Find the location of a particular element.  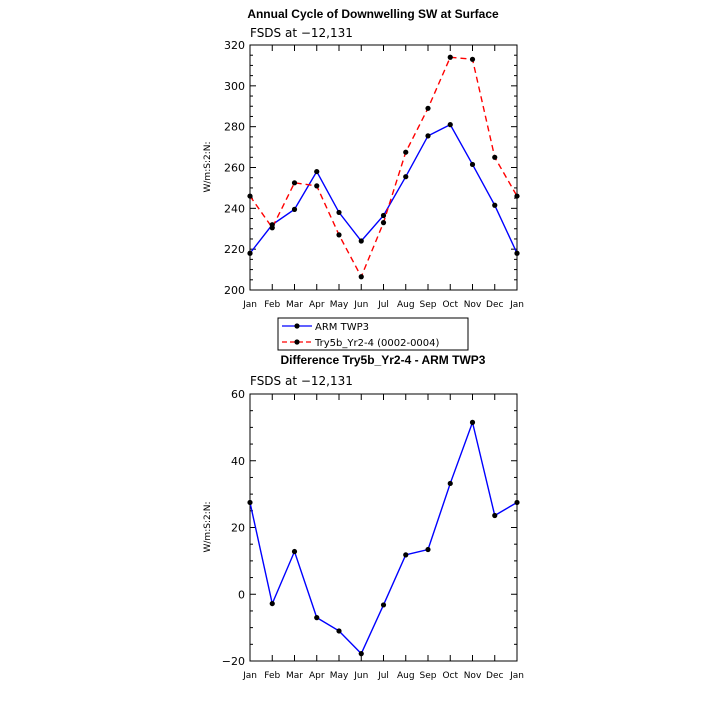

chart2-xtick-label: Mar is located at coordinates (294, 676).